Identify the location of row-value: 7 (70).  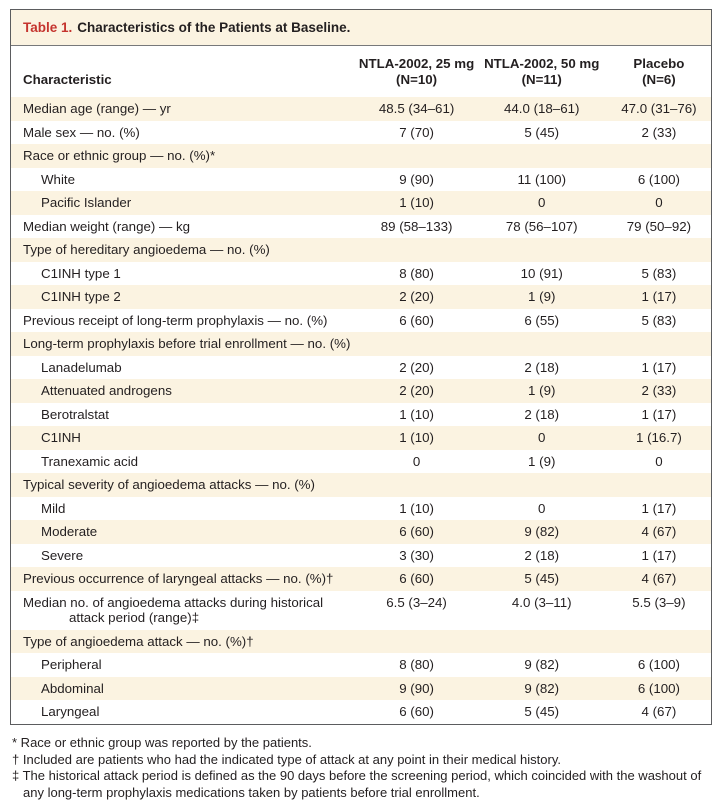
(416, 132).